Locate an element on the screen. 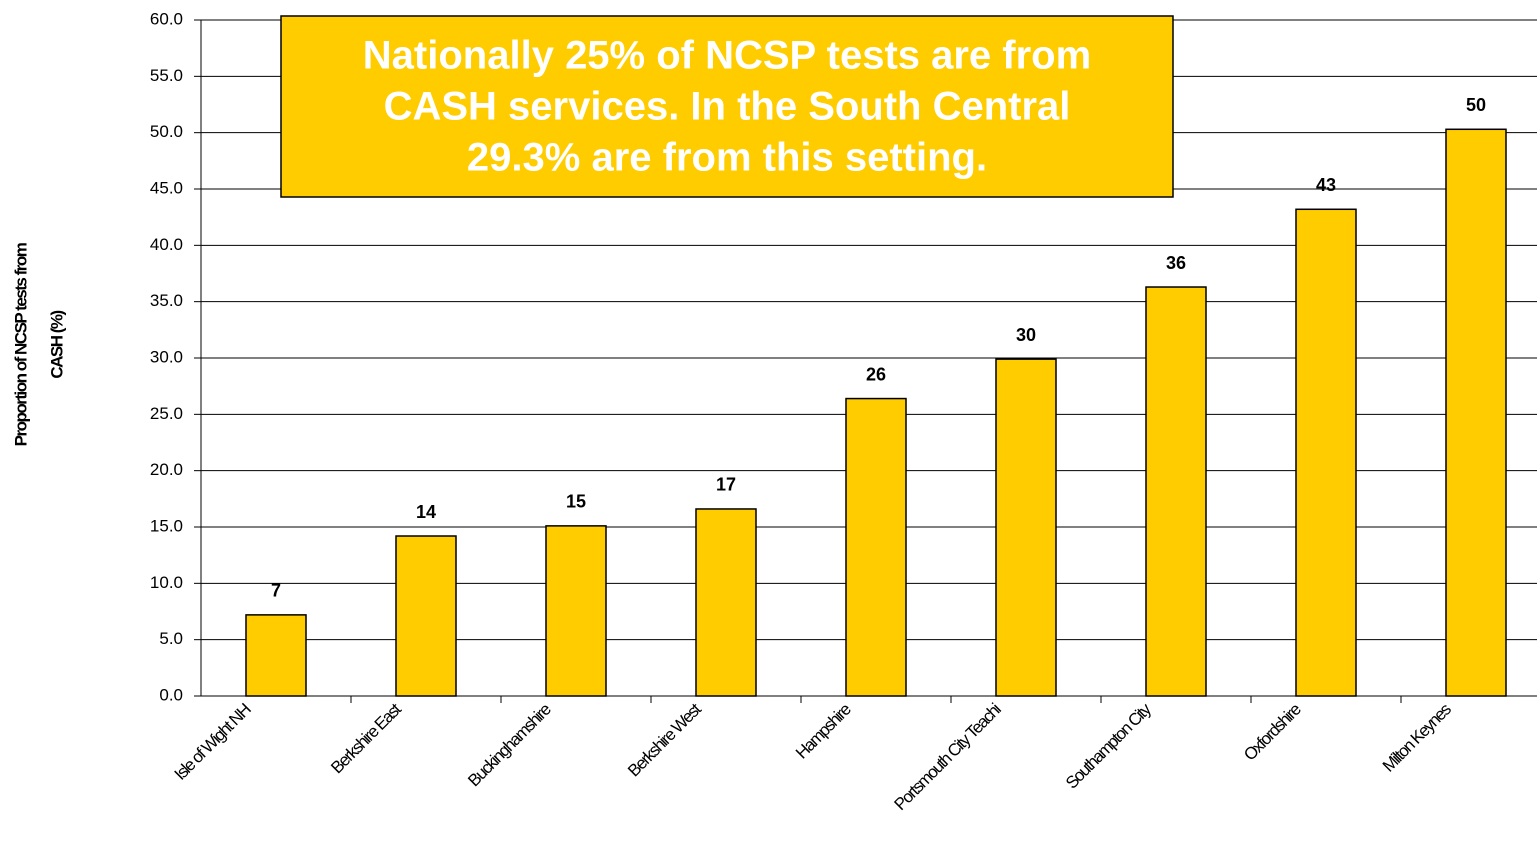  y-tick-label: 5.0 is located at coordinates (171, 638).